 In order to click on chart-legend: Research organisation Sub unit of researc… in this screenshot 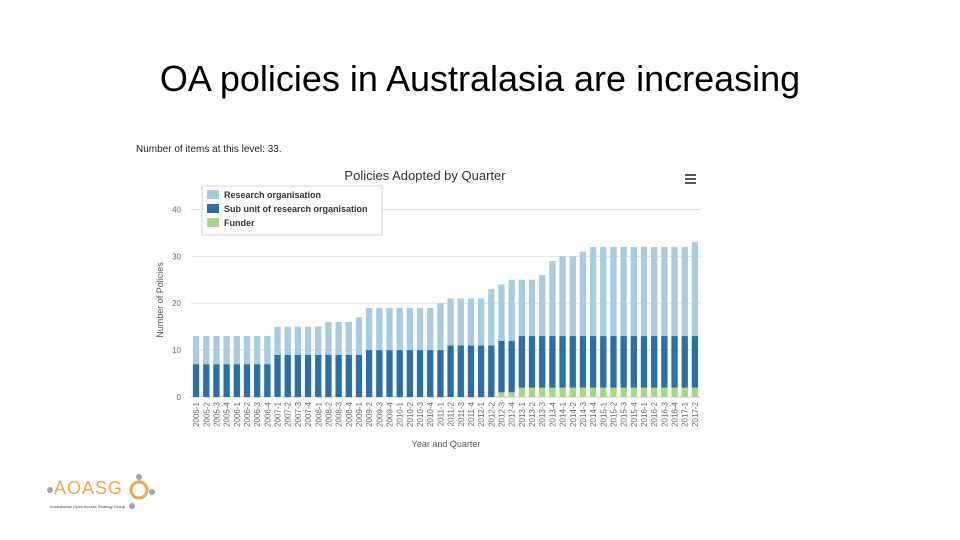, I will do `click(292, 210)`.